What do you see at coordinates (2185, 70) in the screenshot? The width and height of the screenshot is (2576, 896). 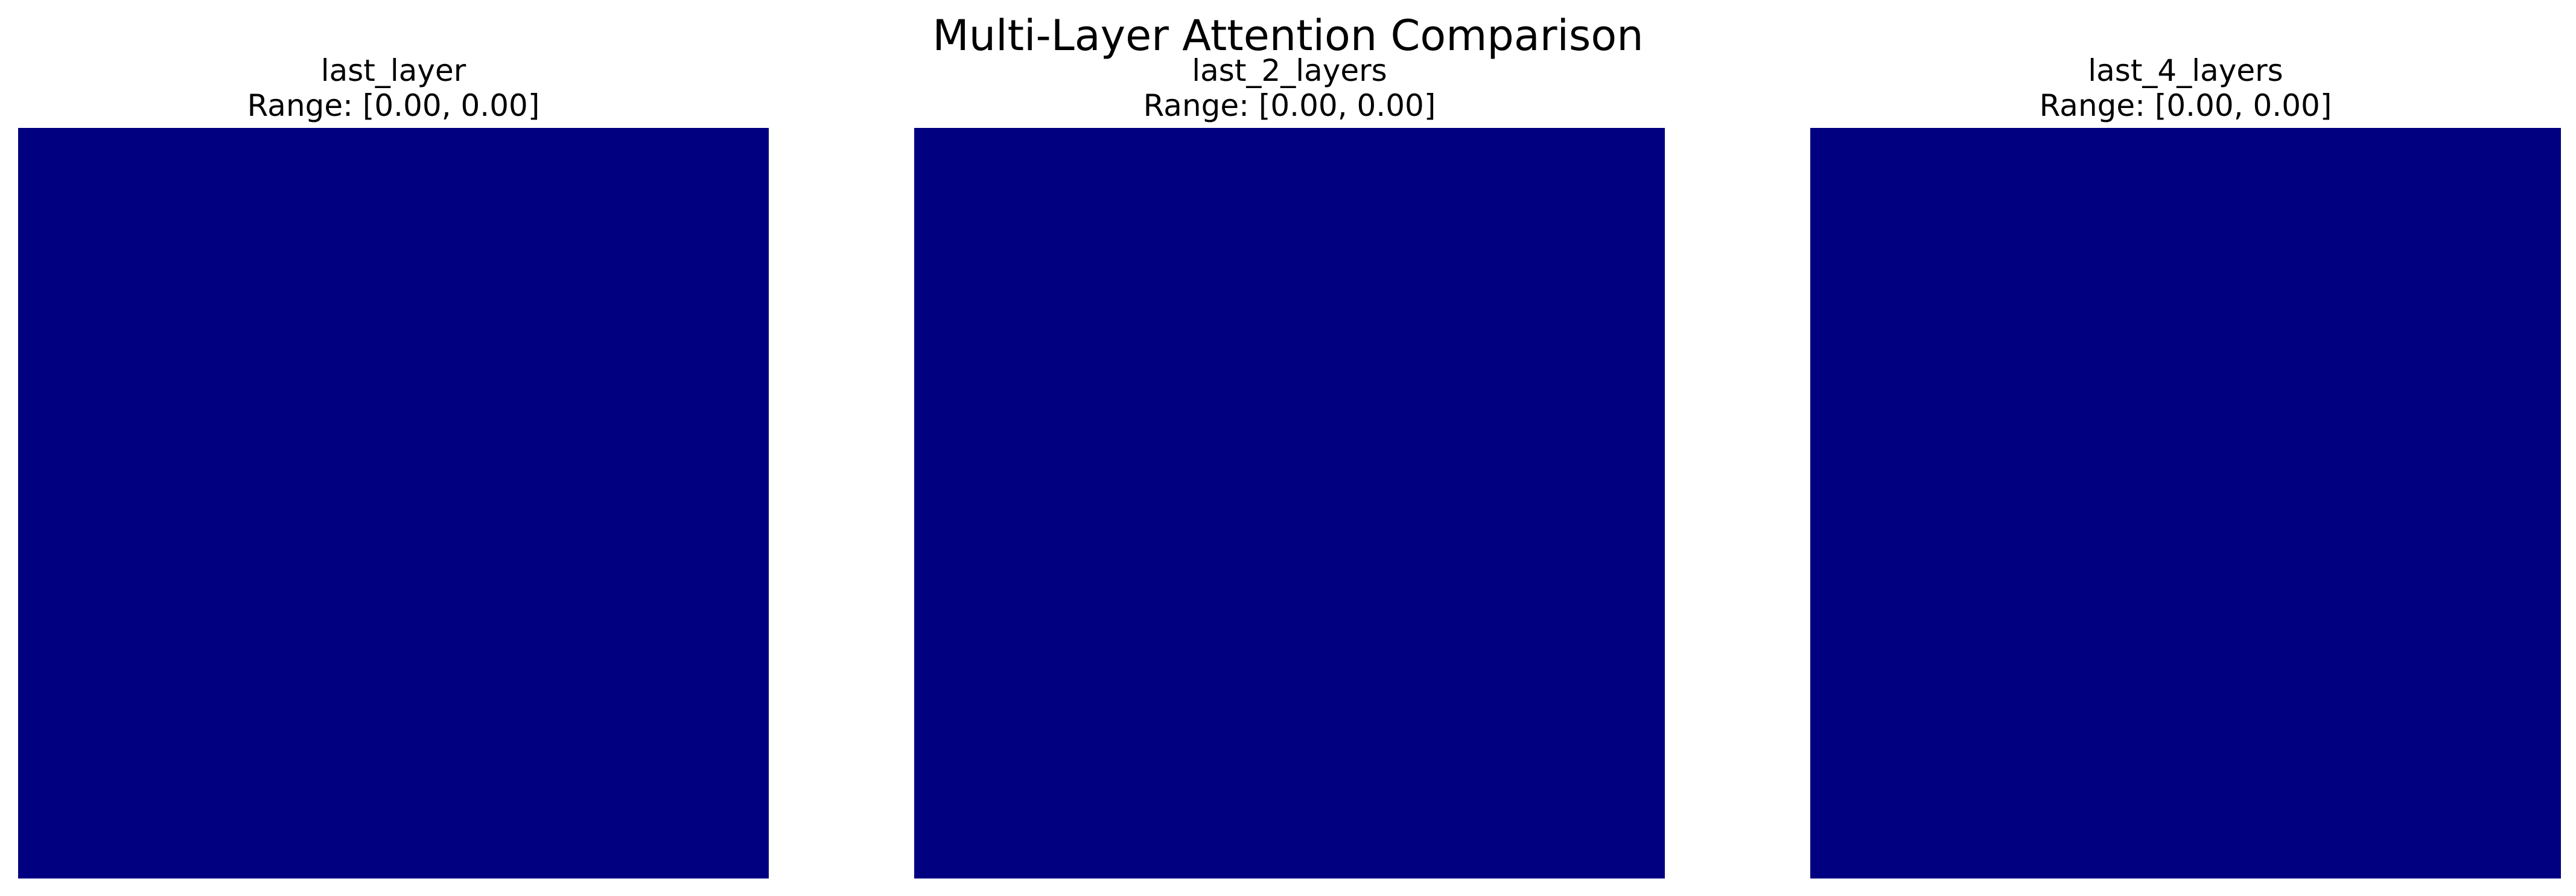 I see `panel-title-text: last_4_layers` at bounding box center [2185, 70].